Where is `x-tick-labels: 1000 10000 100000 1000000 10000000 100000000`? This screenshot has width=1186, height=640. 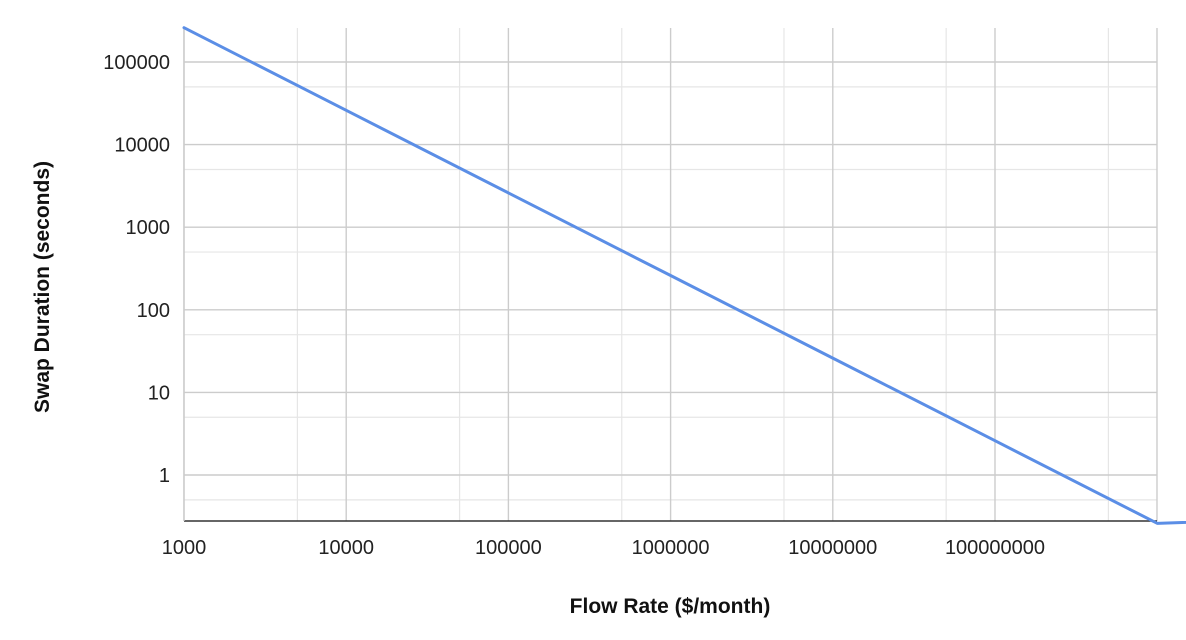
x-tick-labels: 1000 10000 100000 1000000 10000000 100000000 is located at coordinates (603, 548).